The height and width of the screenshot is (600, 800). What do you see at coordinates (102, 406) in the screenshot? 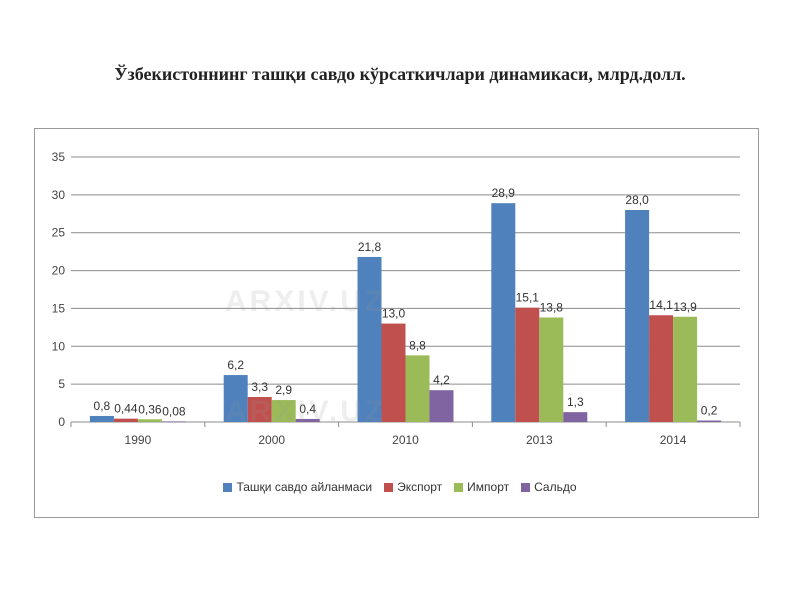
I see `data-label: 0,8` at bounding box center [102, 406].